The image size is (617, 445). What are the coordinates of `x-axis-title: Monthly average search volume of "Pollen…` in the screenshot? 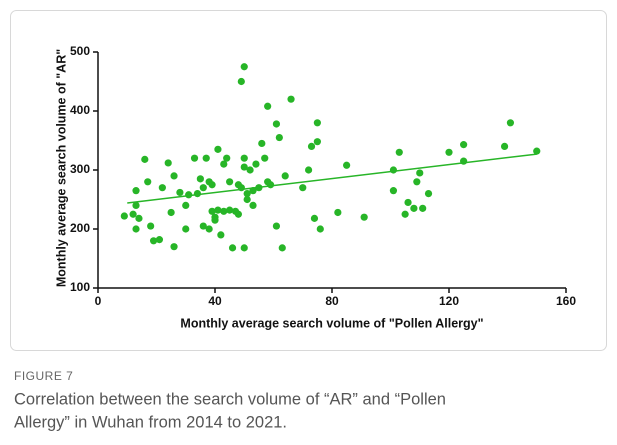 It's located at (331, 323).